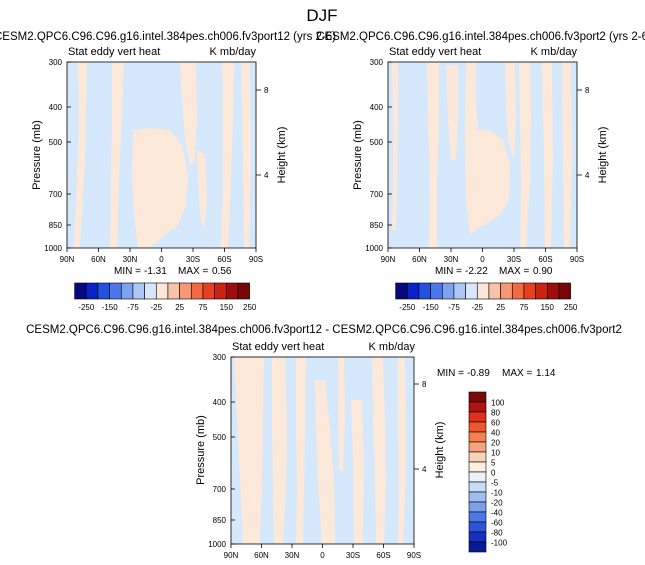 This screenshot has height=565, width=645. Describe the element at coordinates (114, 52) in the screenshot. I see `panel-1-variable-label: Stat eddy vert heat` at that location.